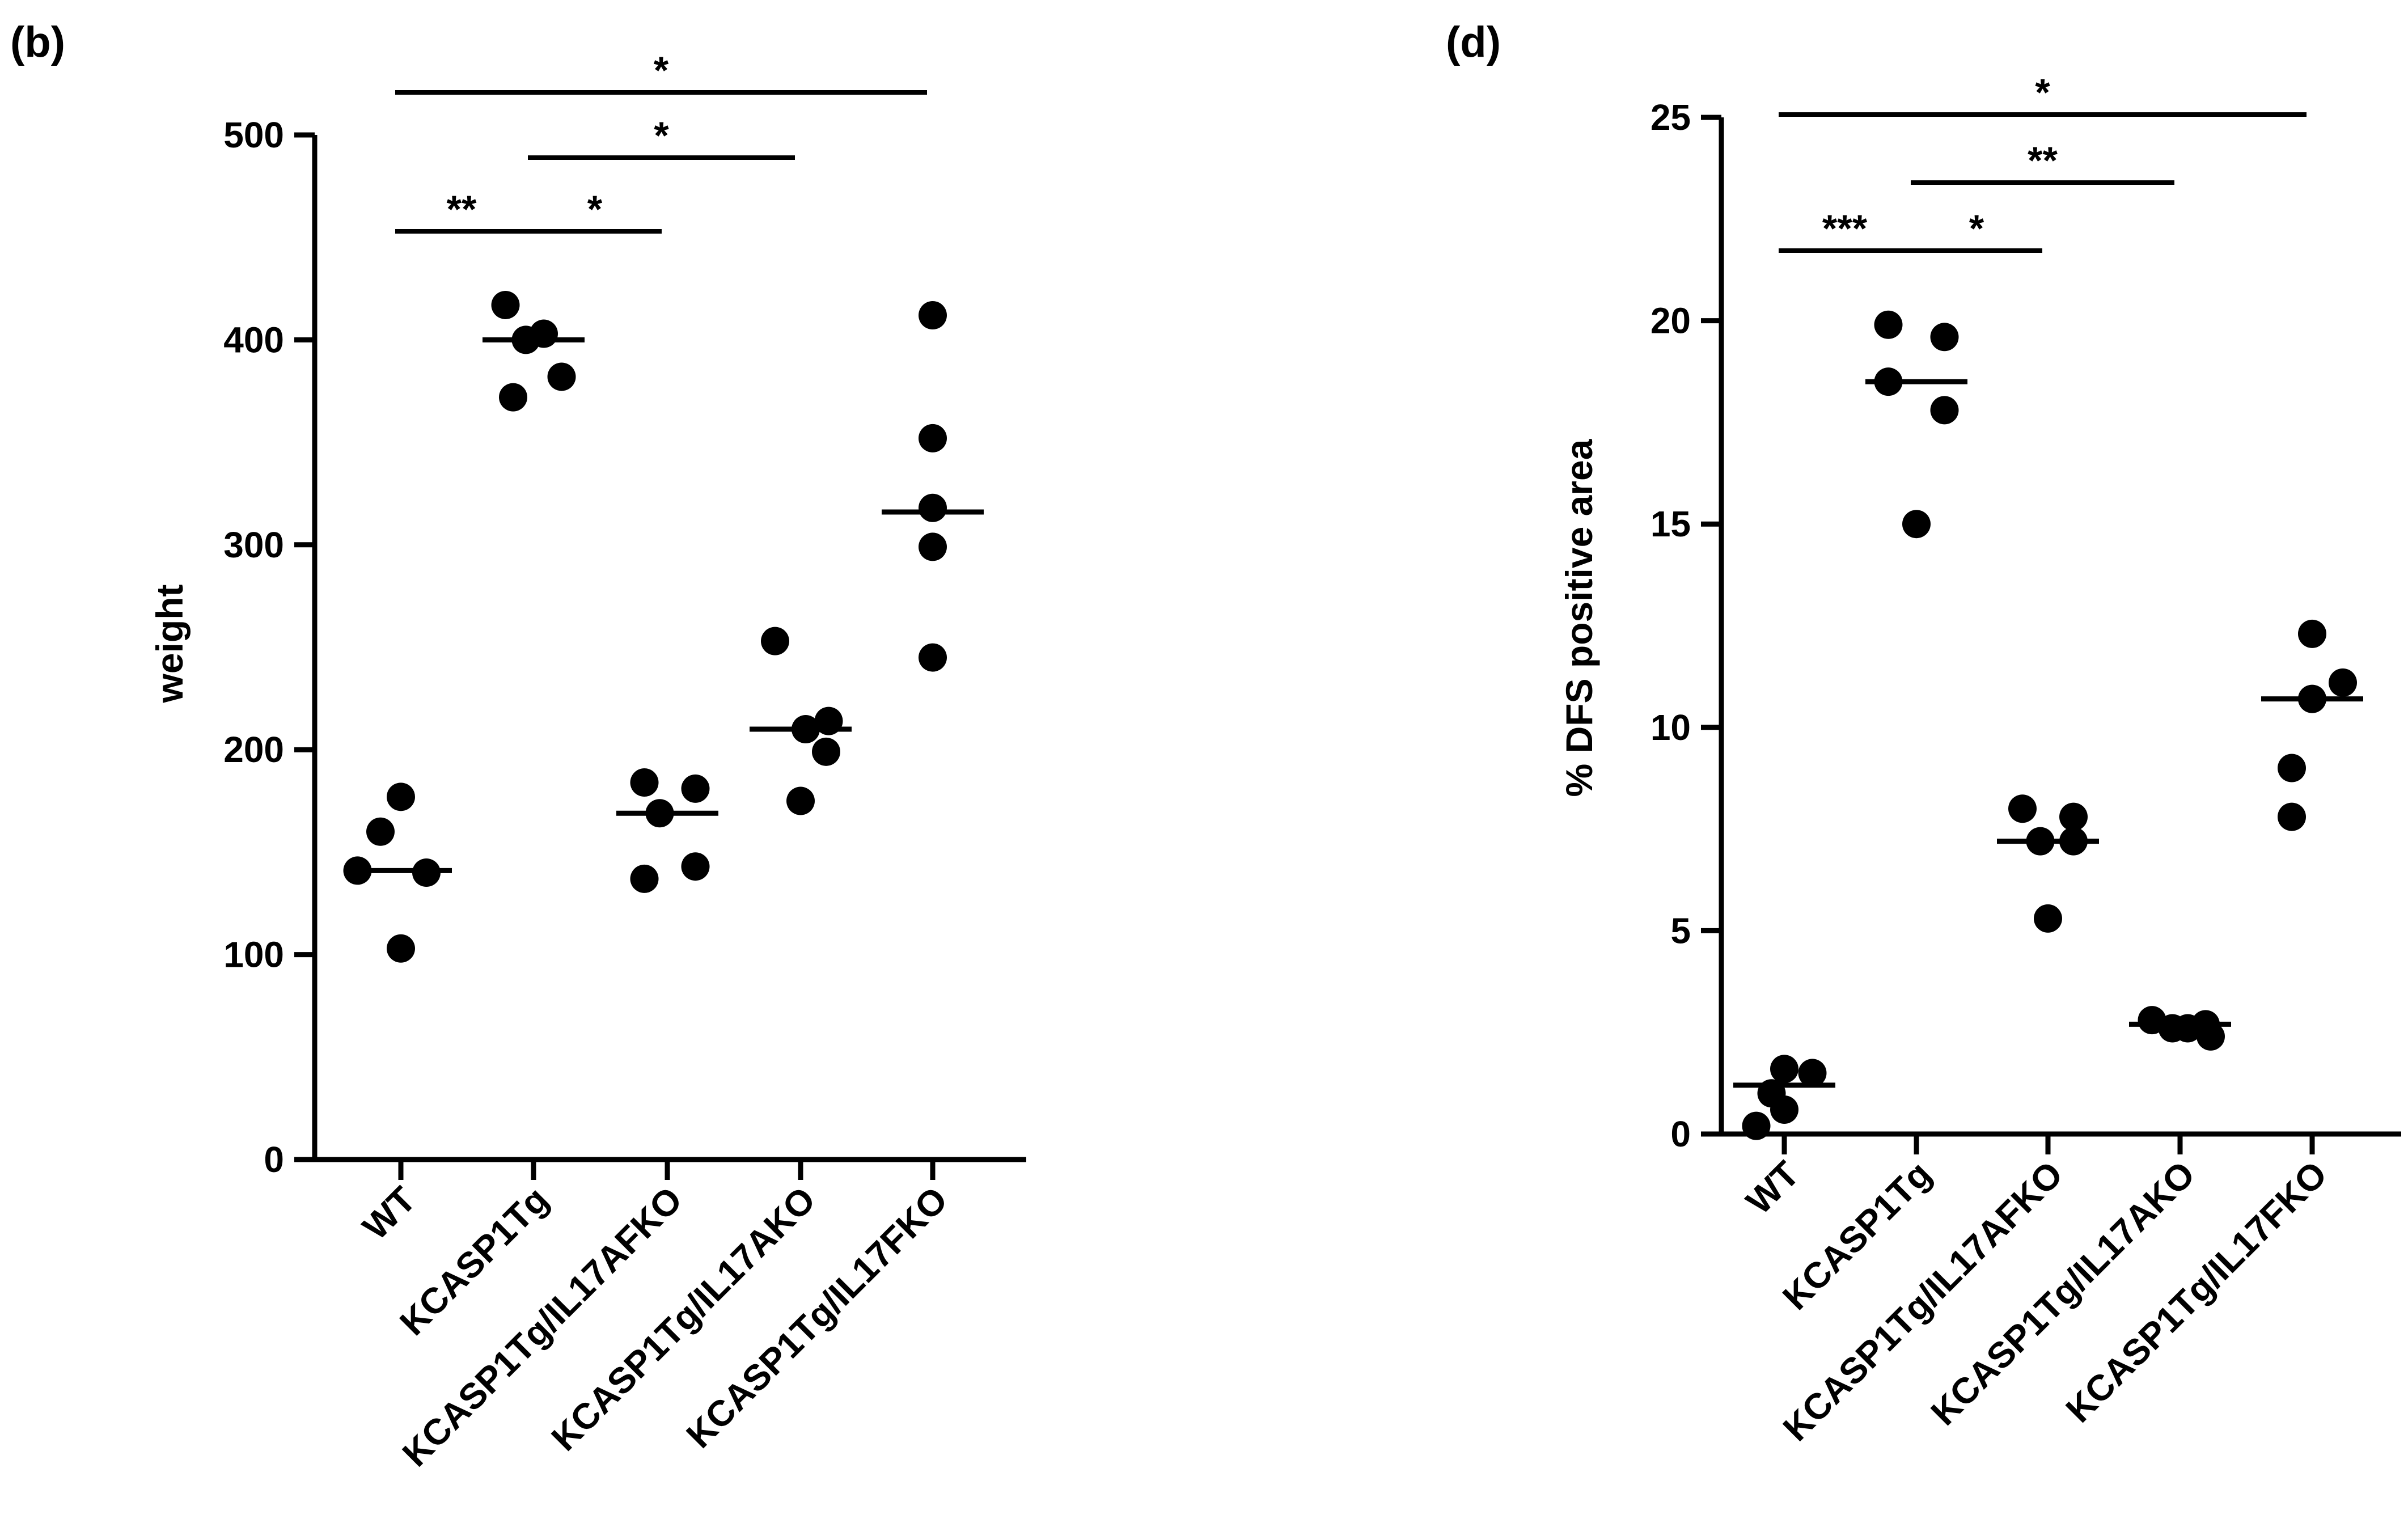 The height and width of the screenshot is (1540, 2408). I want to click on panel-d-y-axis-title: % DFS positive area, so click(1579, 617).